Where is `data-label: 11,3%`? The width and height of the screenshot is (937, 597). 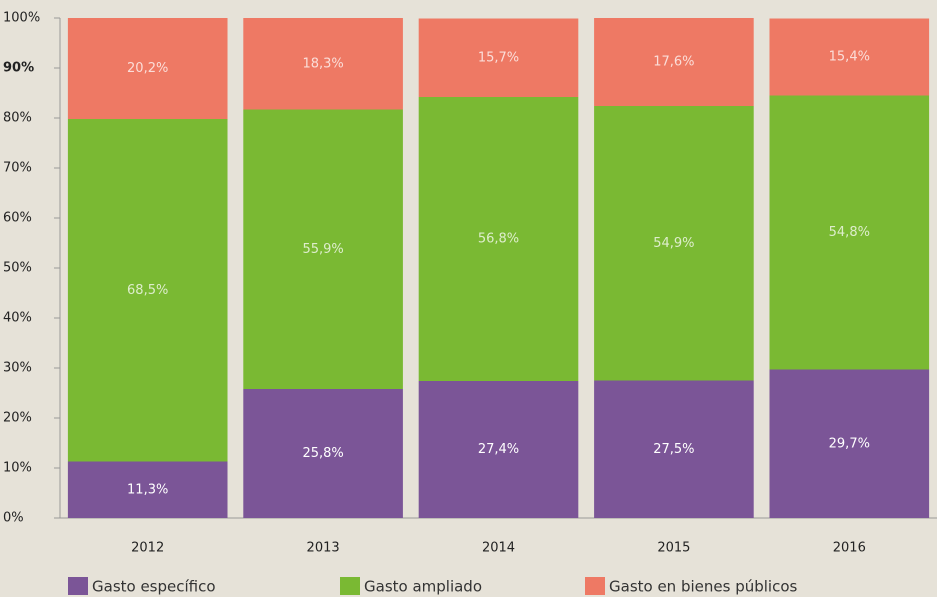 data-label: 11,3% is located at coordinates (147, 489).